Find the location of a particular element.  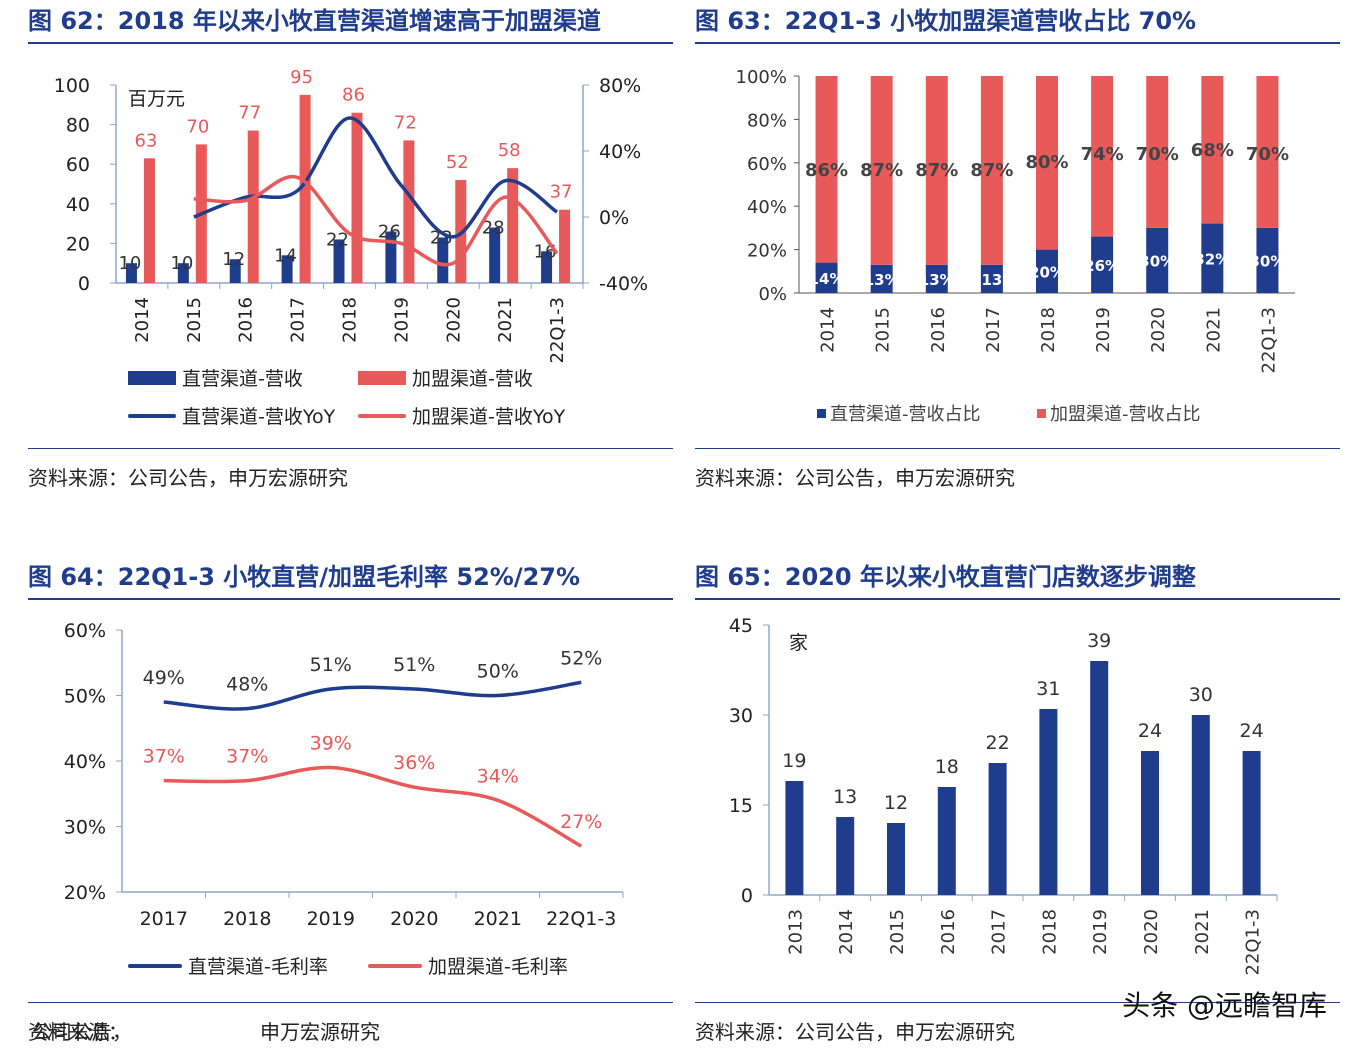

x-tick-label: 2019 is located at coordinates (401, 320).